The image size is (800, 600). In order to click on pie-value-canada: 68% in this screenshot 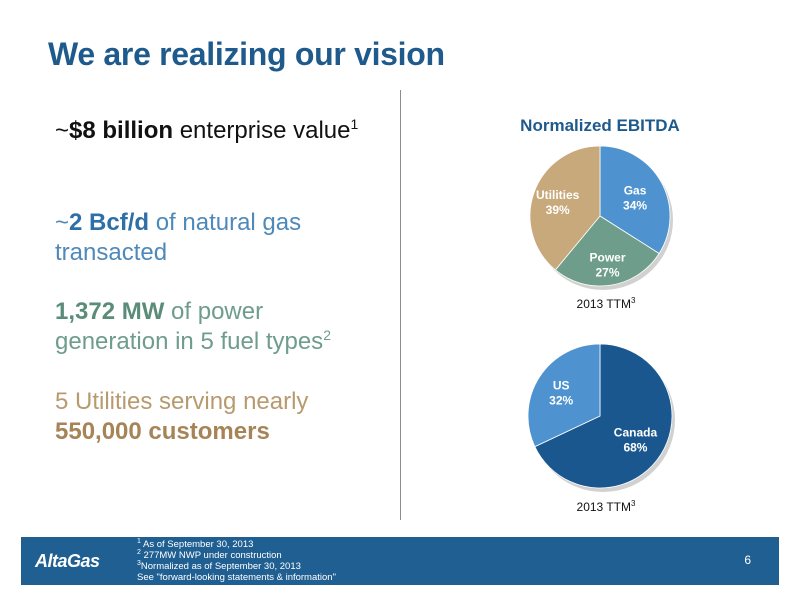, I will do `click(635, 448)`.